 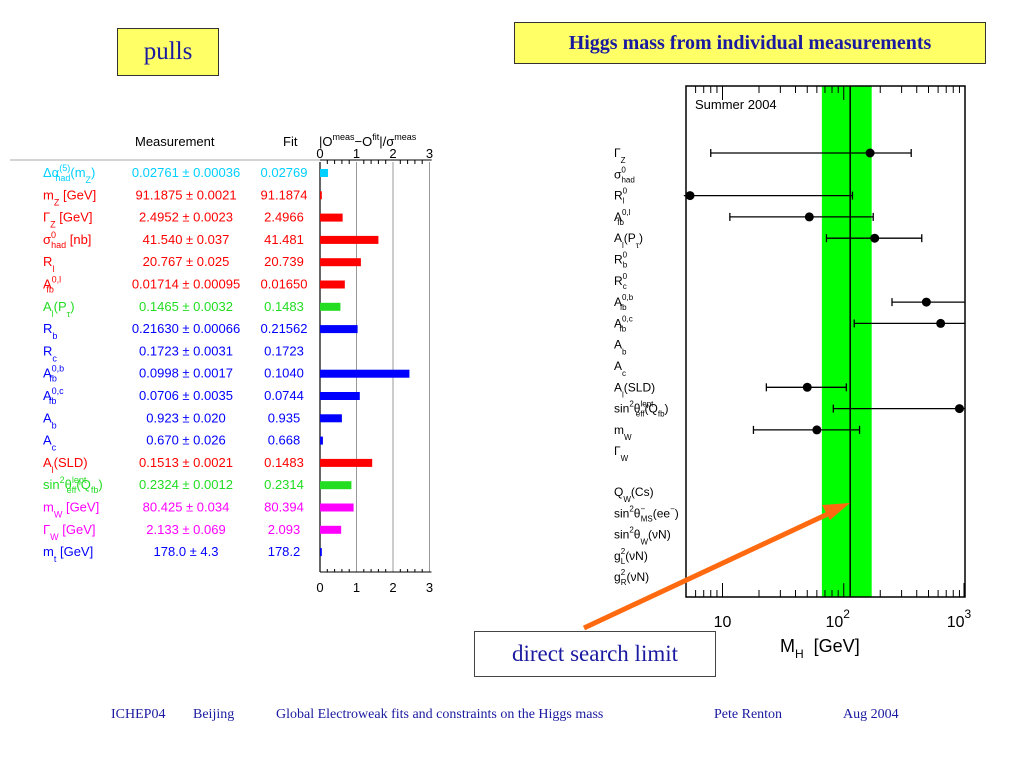 What do you see at coordinates (631, 577) in the screenshot?
I see `higgs-extra-label: g2 R(νN)` at bounding box center [631, 577].